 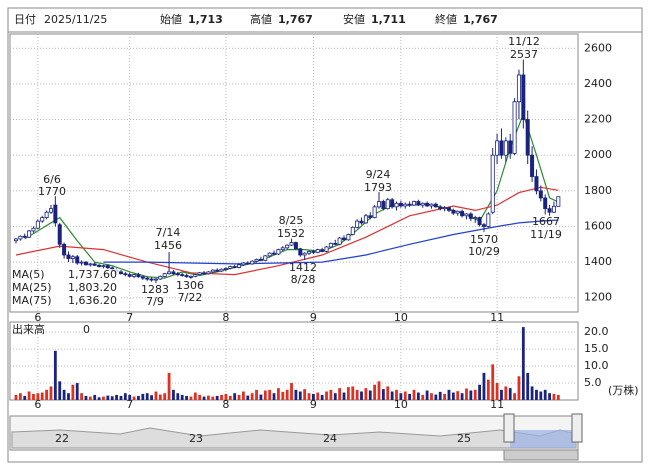 I want to click on scrollbar, so click(x=541, y=455).